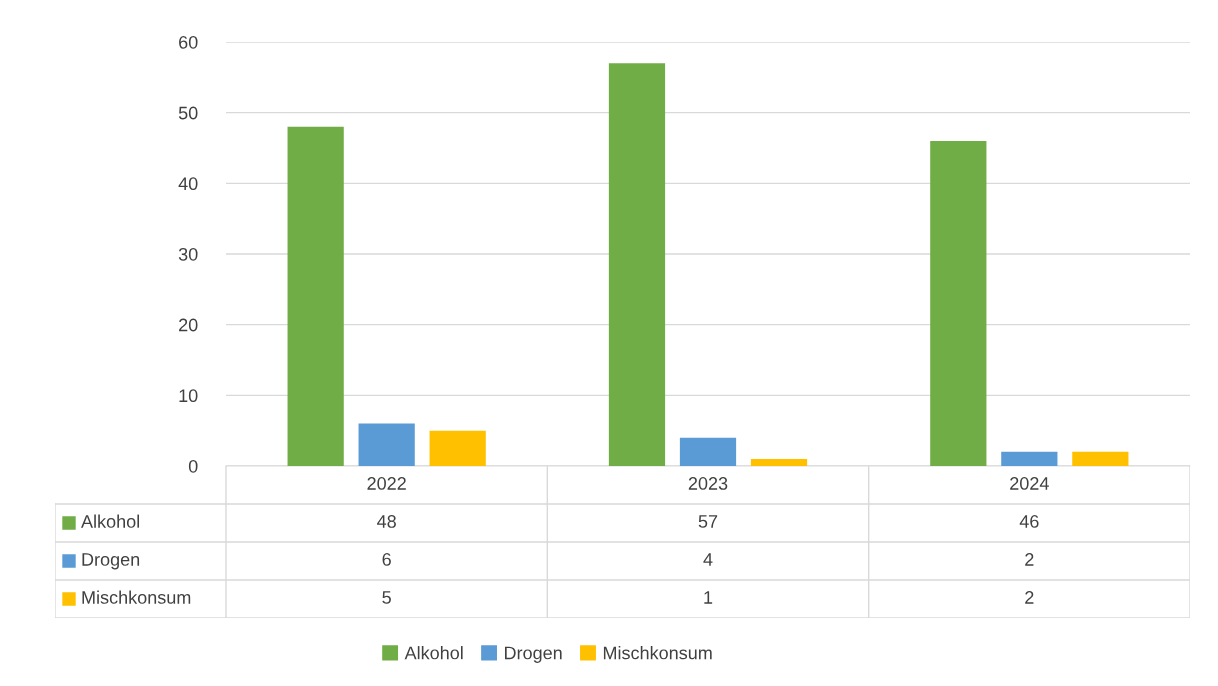 This screenshot has width=1218, height=686. What do you see at coordinates (657, 653) in the screenshot?
I see `legend-label: Mischkonsum` at bounding box center [657, 653].